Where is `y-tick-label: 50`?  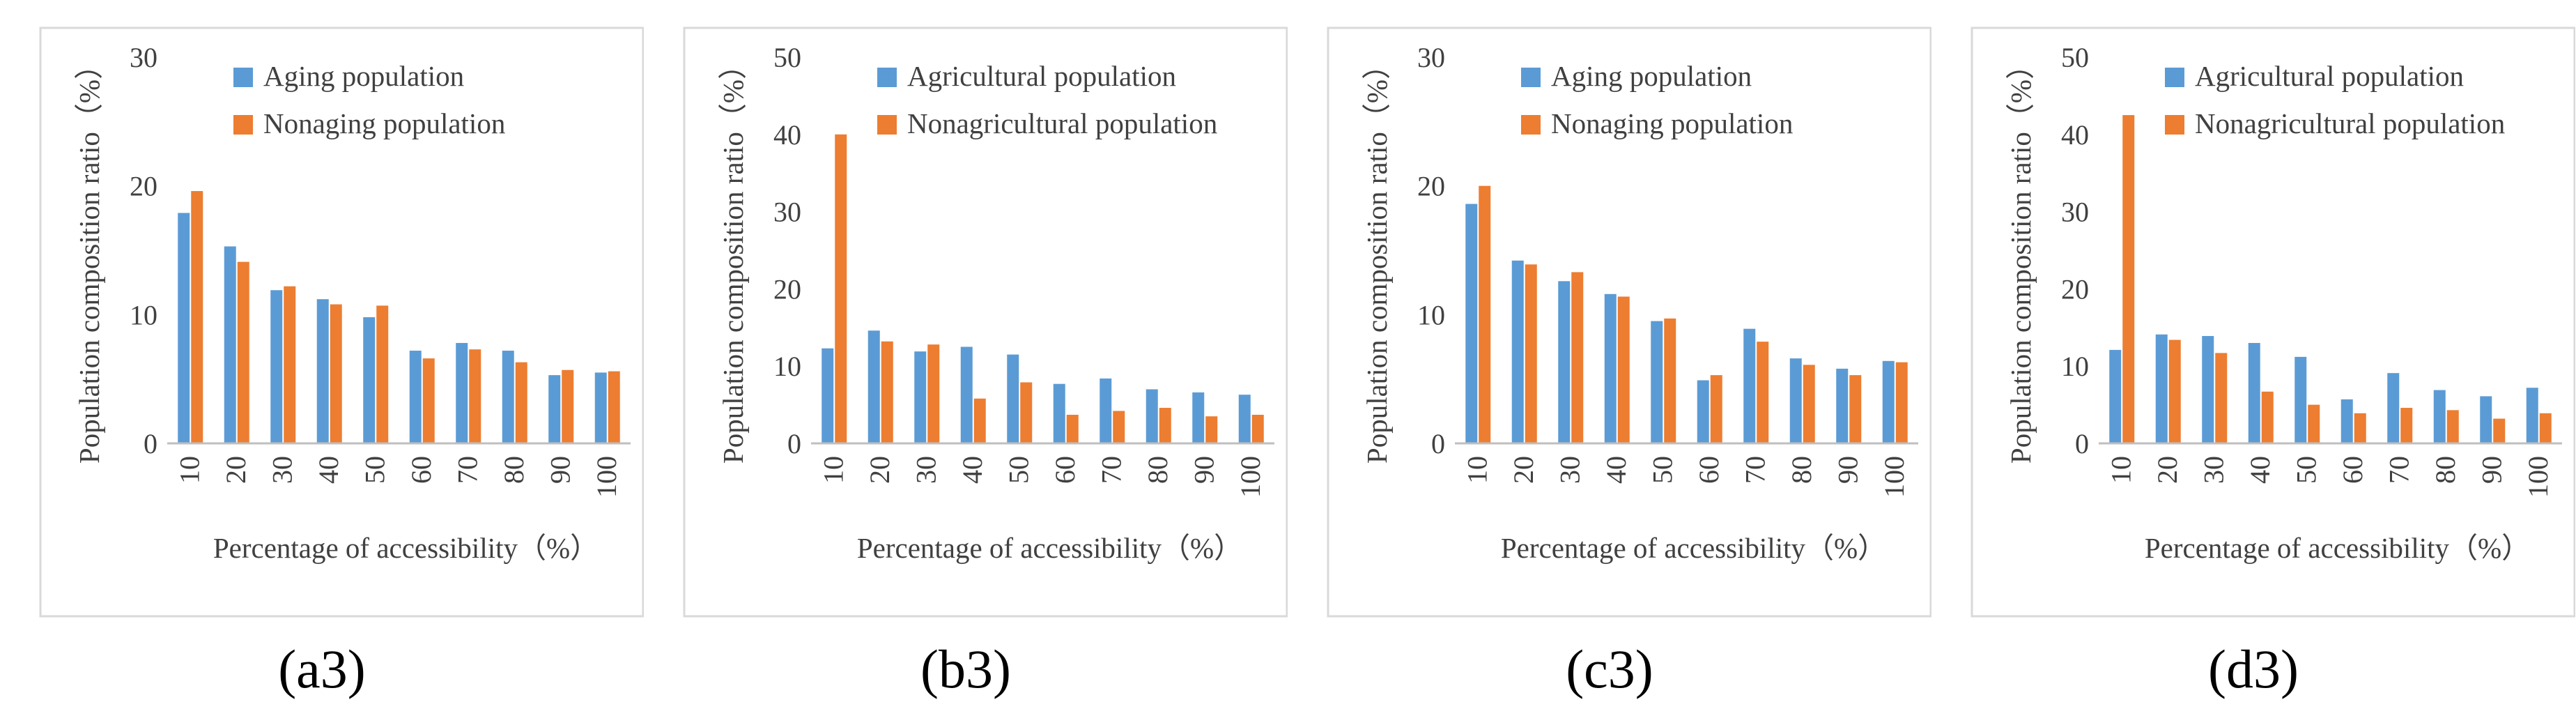
y-tick-label: 50 is located at coordinates (787, 57).